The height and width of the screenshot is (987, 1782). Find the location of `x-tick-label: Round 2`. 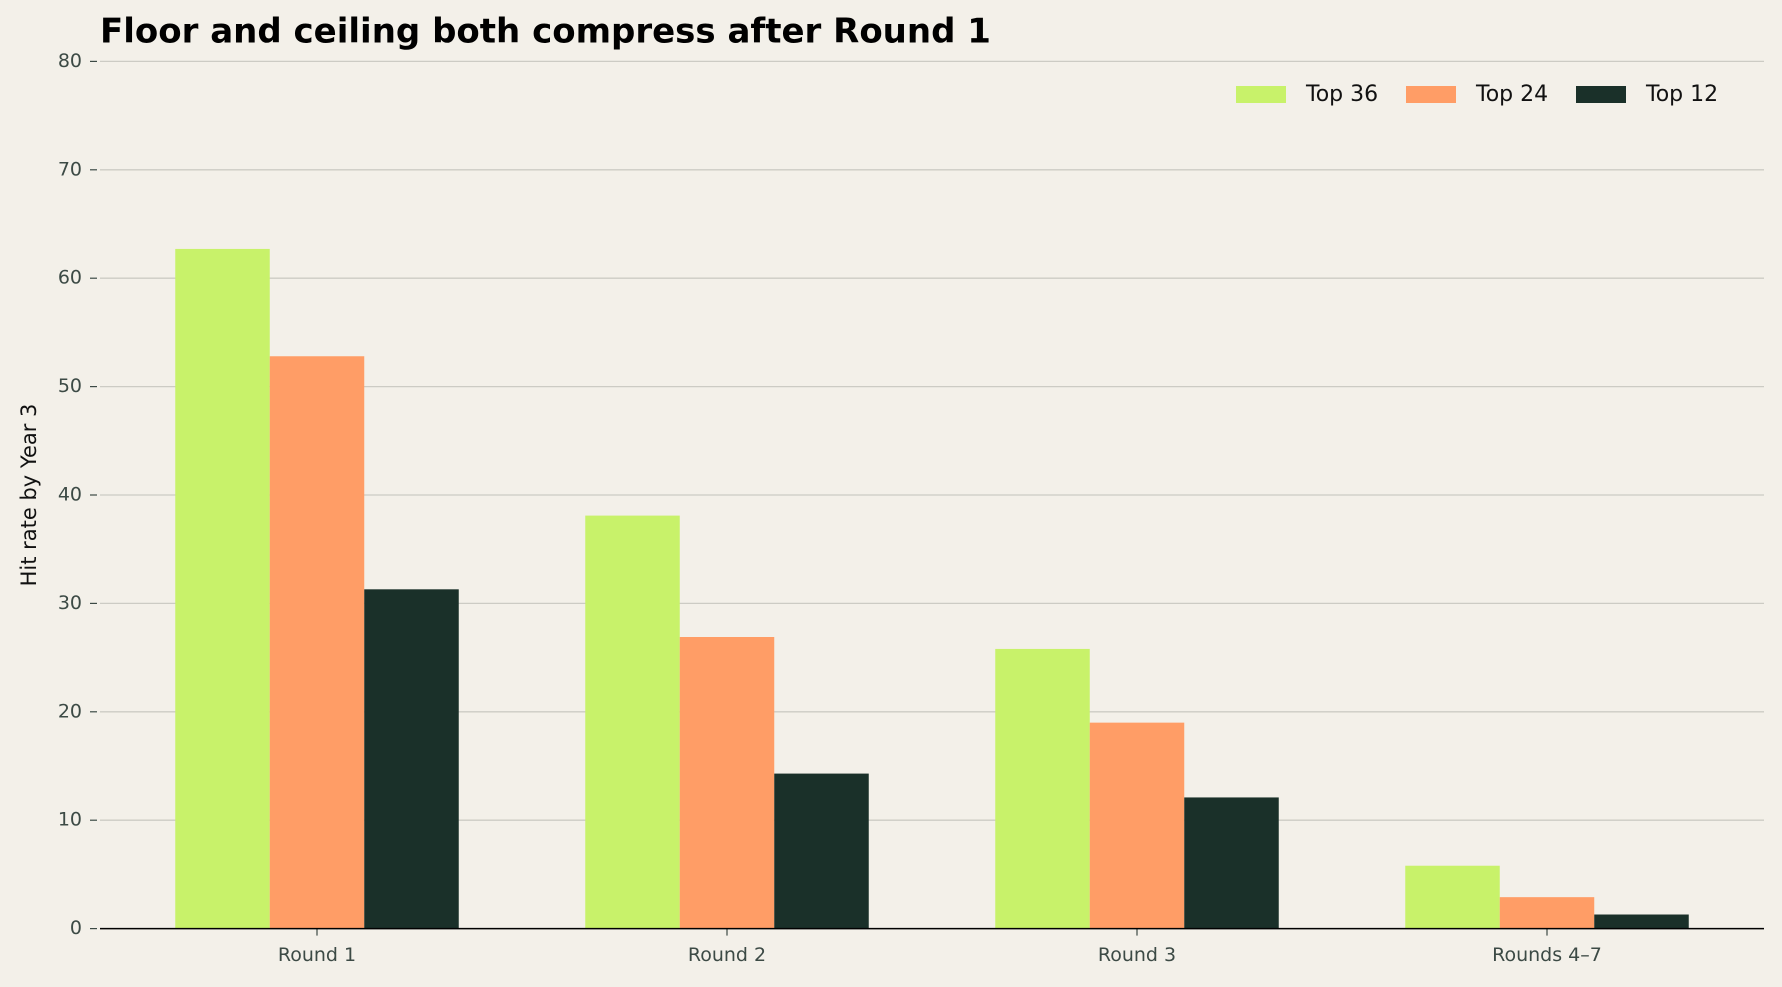

x-tick-label: Round 2 is located at coordinates (727, 955).